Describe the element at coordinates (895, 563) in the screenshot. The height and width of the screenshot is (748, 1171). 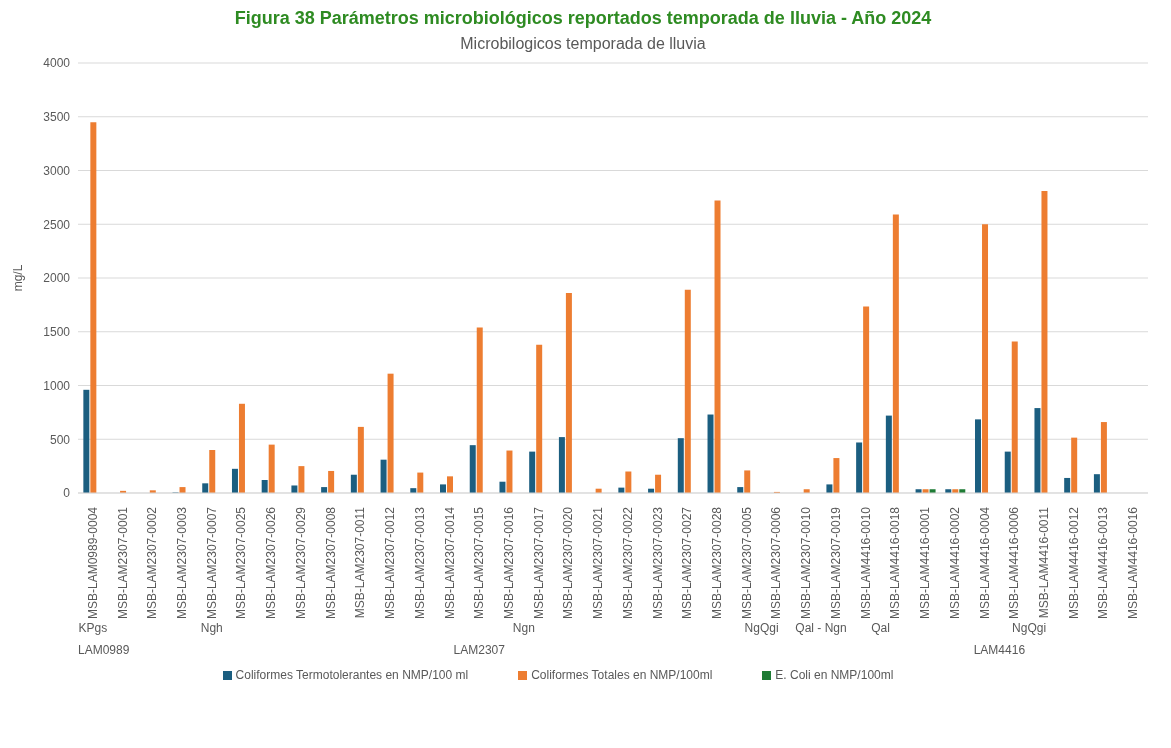
I see `x-tick-label: MSB-LAM4416-0018` at that location.